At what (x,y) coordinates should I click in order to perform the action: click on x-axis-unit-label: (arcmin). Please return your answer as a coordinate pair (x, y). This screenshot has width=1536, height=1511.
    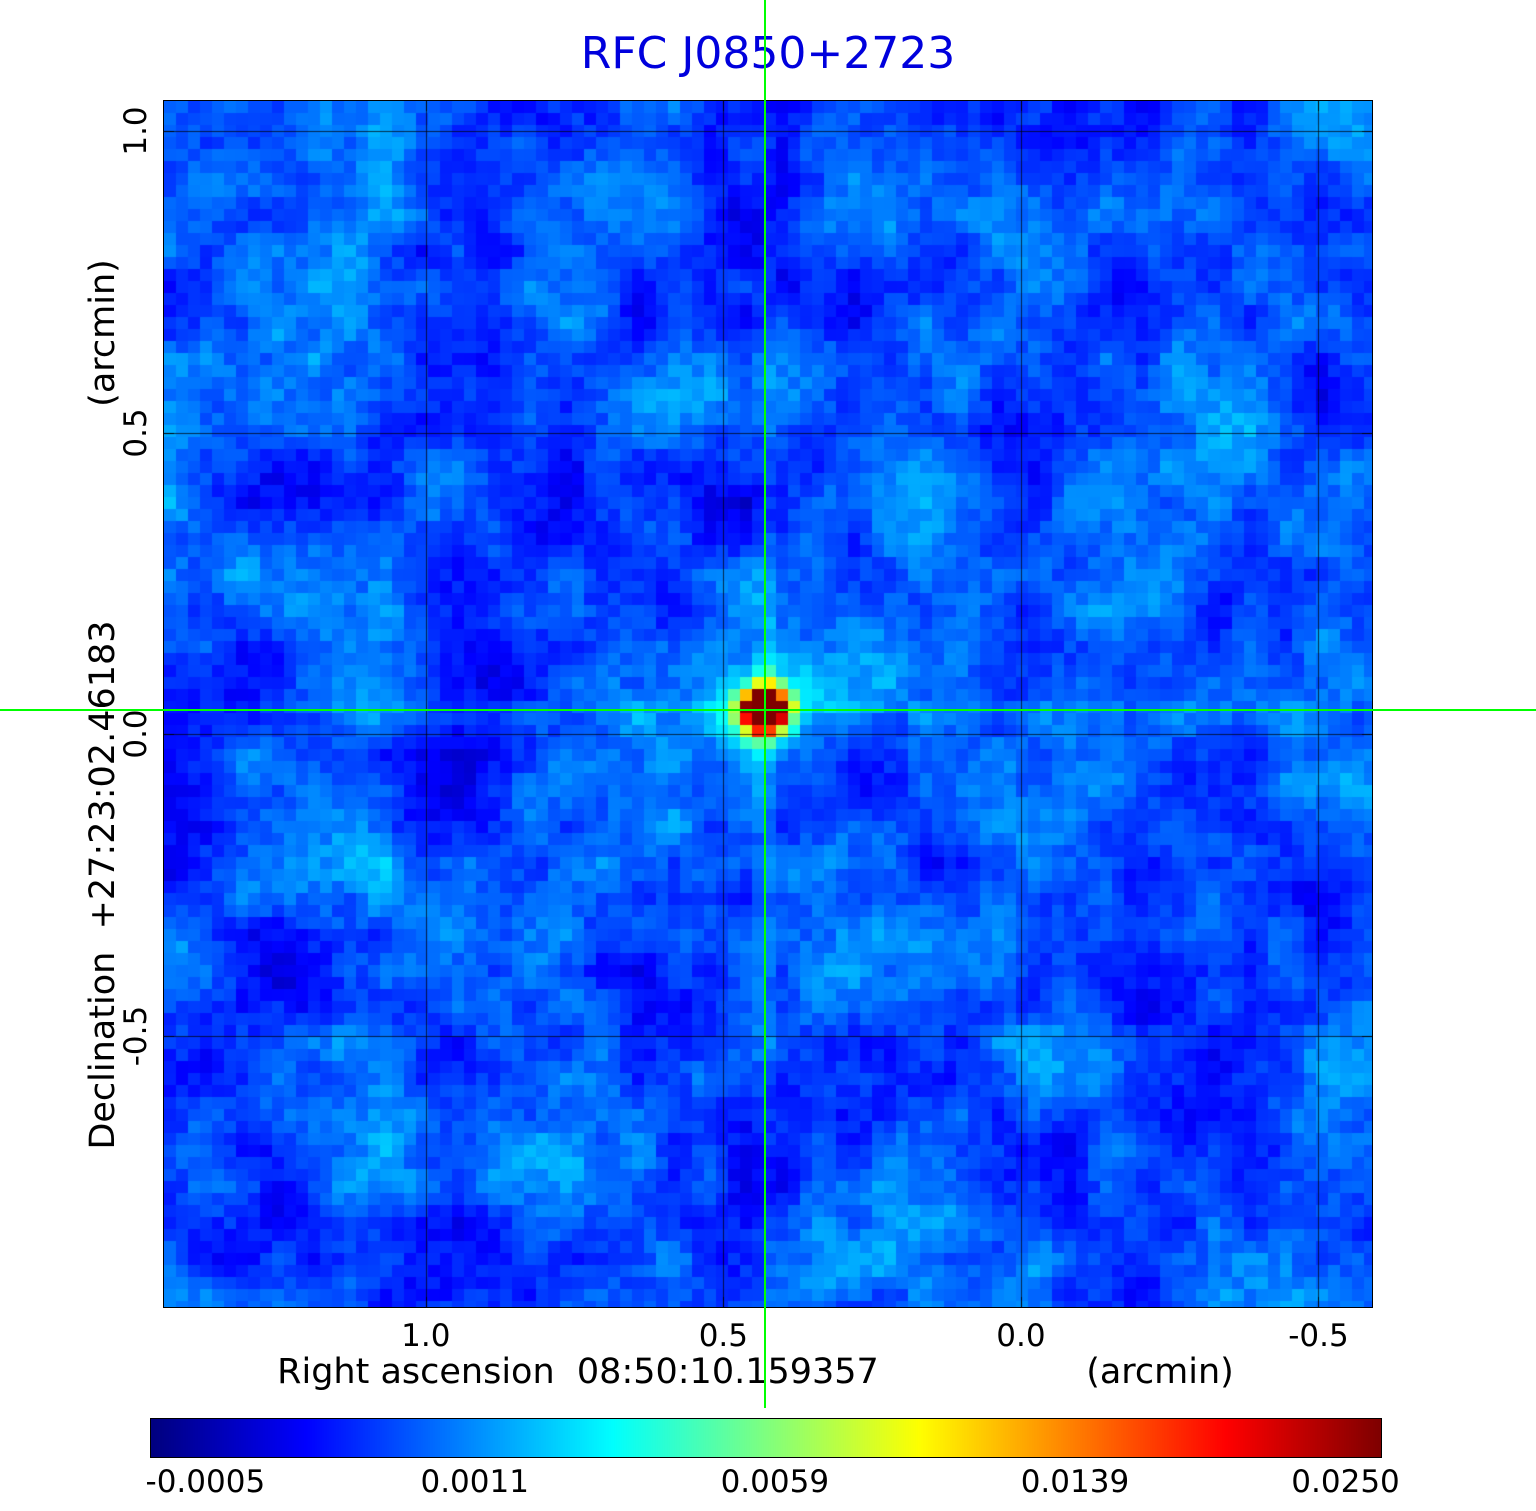
    Looking at the image, I should click on (1160, 1372).